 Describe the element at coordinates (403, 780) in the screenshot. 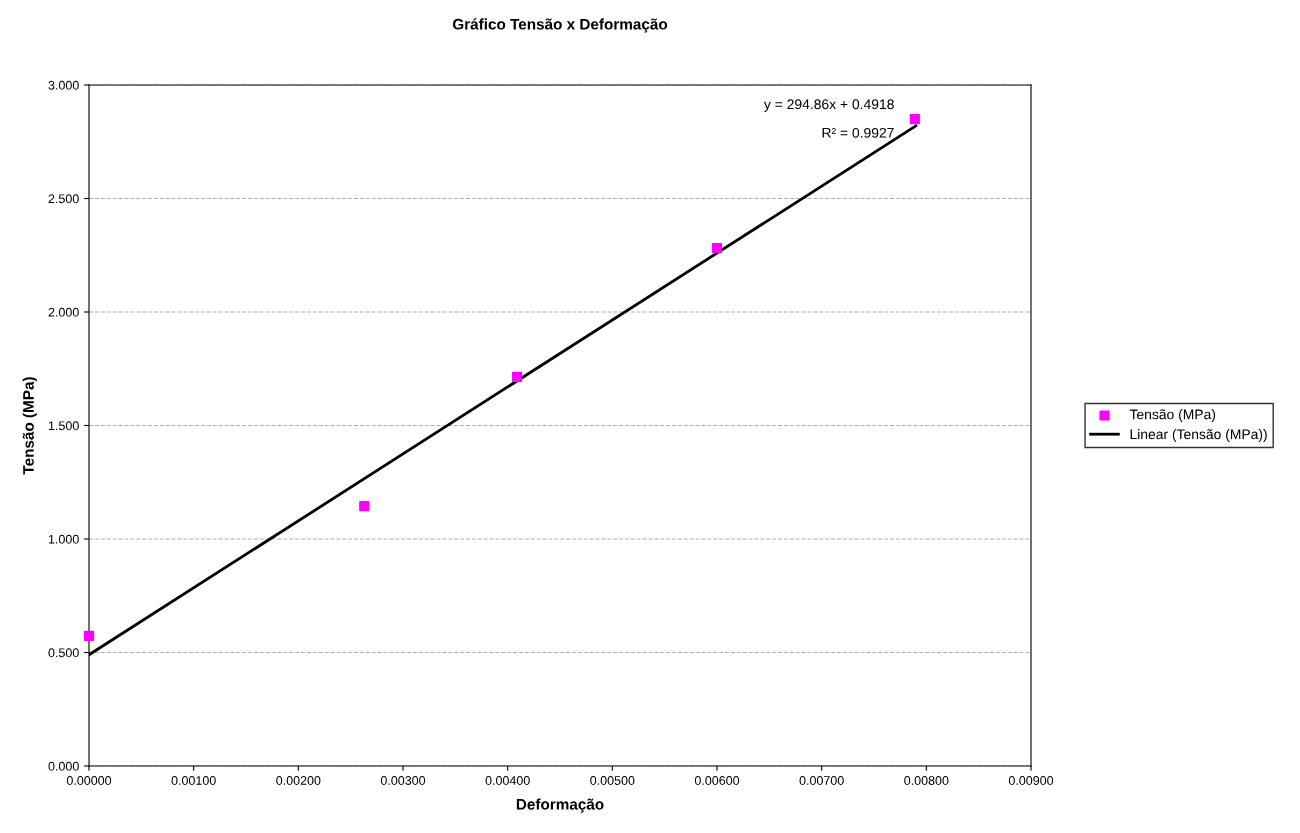

I see `x-tick-label: 0.00300` at that location.